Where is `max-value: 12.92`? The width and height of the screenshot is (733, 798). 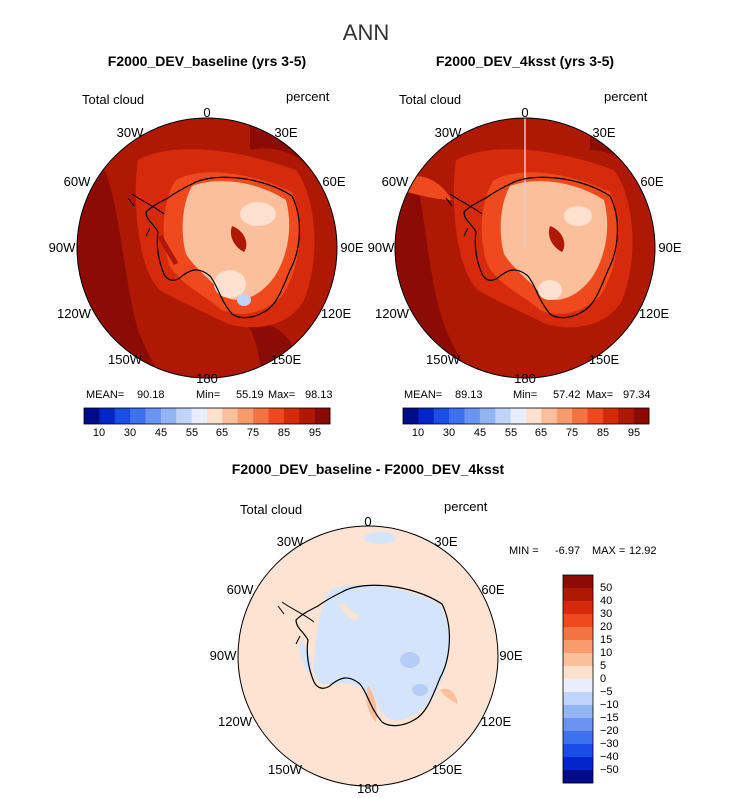
max-value: 12.92 is located at coordinates (643, 551).